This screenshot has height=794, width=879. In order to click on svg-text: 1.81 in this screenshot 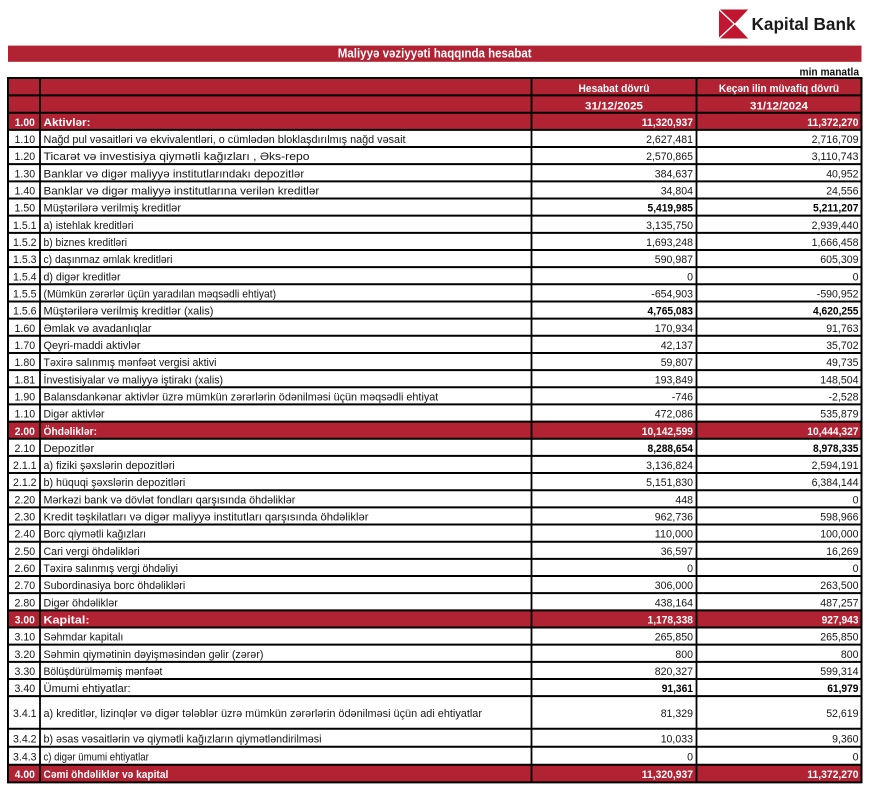, I will do `click(25, 380)`.